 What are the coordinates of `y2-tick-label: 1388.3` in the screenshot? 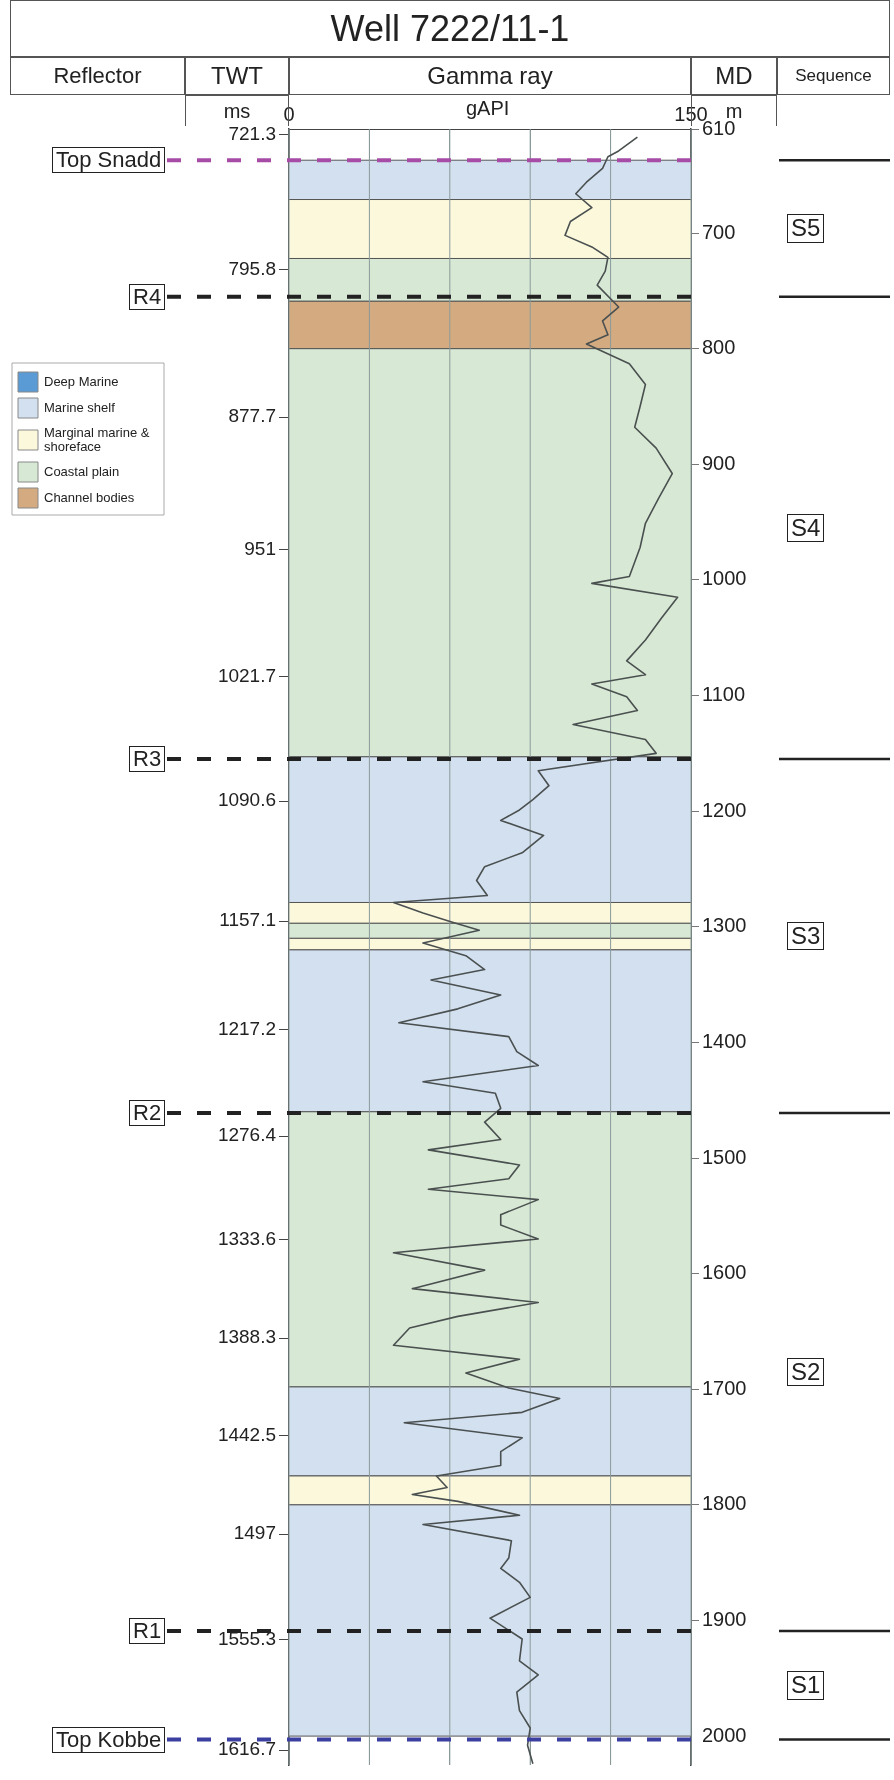 It's located at (246, 1337).